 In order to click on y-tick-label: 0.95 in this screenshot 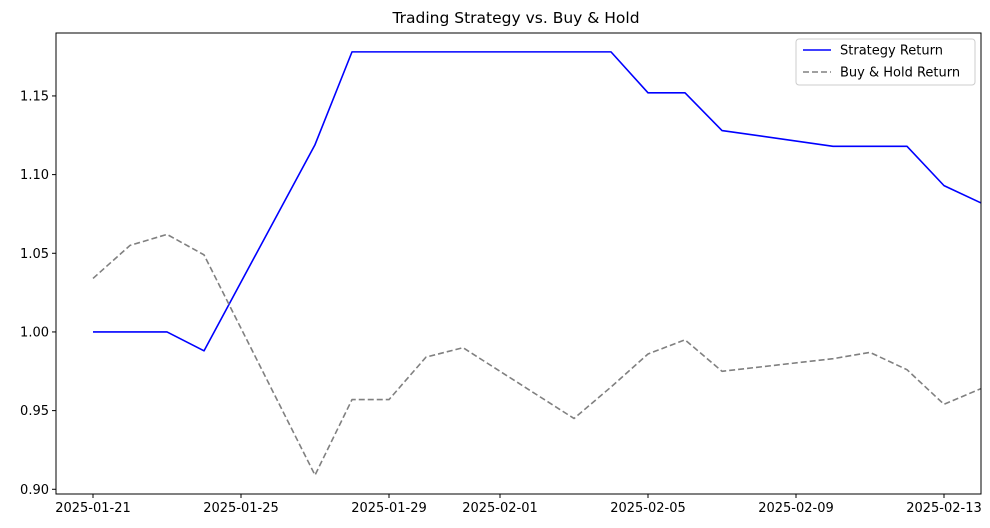, I will do `click(34, 411)`.